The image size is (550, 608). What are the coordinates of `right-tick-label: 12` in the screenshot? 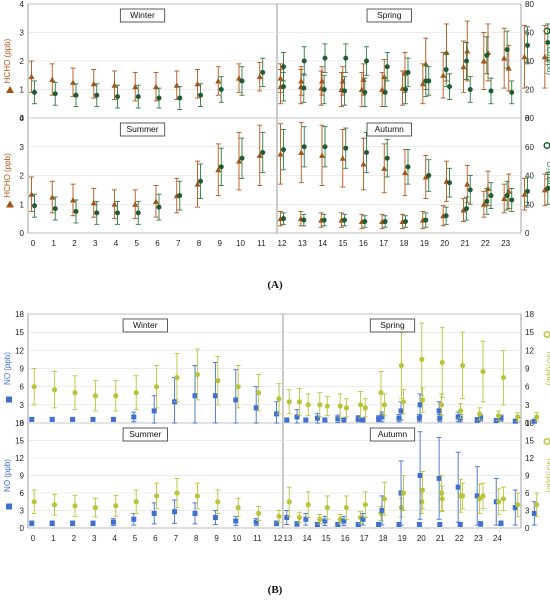 It's located at (529, 350).